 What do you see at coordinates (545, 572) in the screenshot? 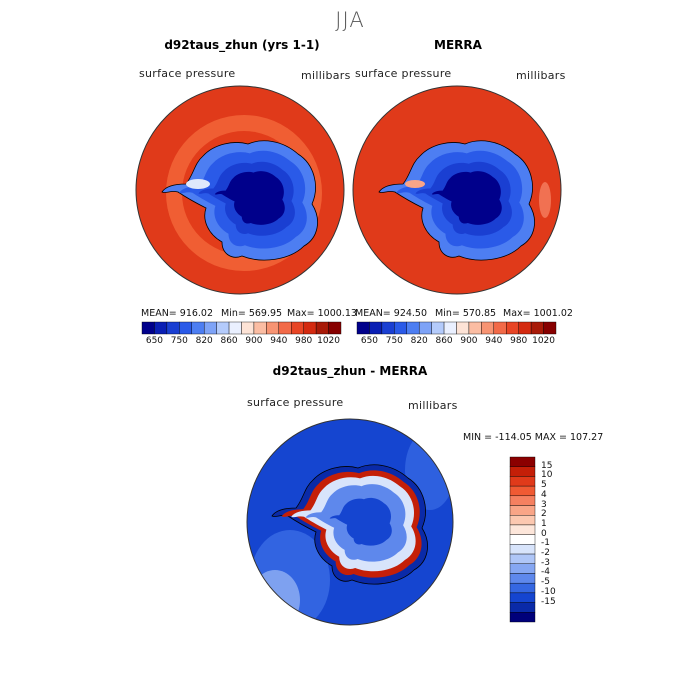
I see `diff-colorbar-tick-label: -4` at bounding box center [545, 572].